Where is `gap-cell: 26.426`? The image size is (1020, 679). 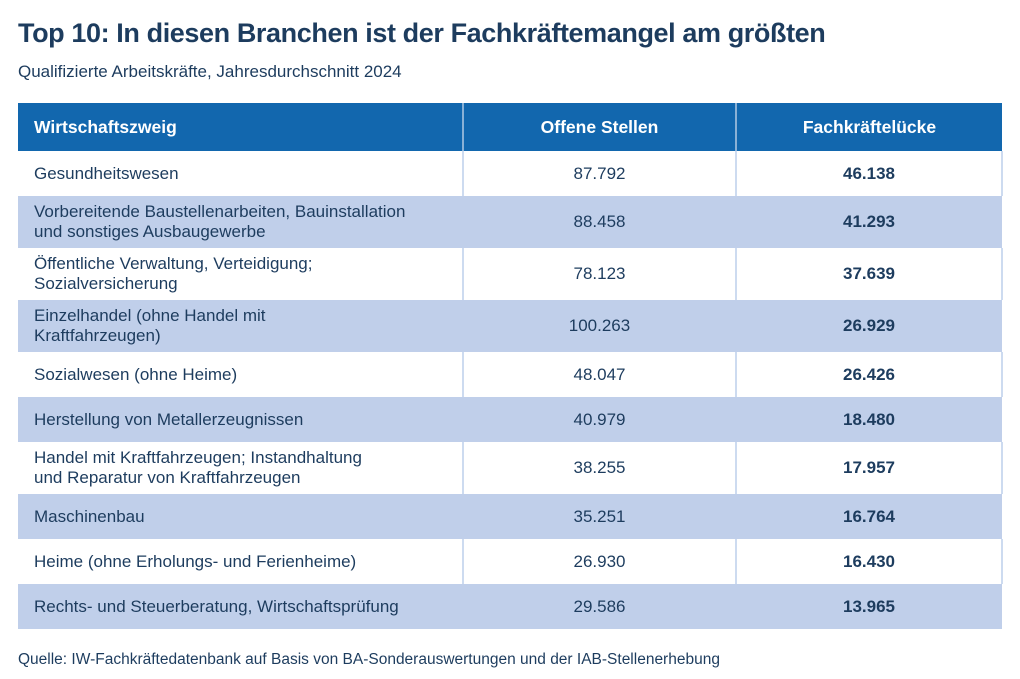
gap-cell: 26.426 is located at coordinates (869, 375).